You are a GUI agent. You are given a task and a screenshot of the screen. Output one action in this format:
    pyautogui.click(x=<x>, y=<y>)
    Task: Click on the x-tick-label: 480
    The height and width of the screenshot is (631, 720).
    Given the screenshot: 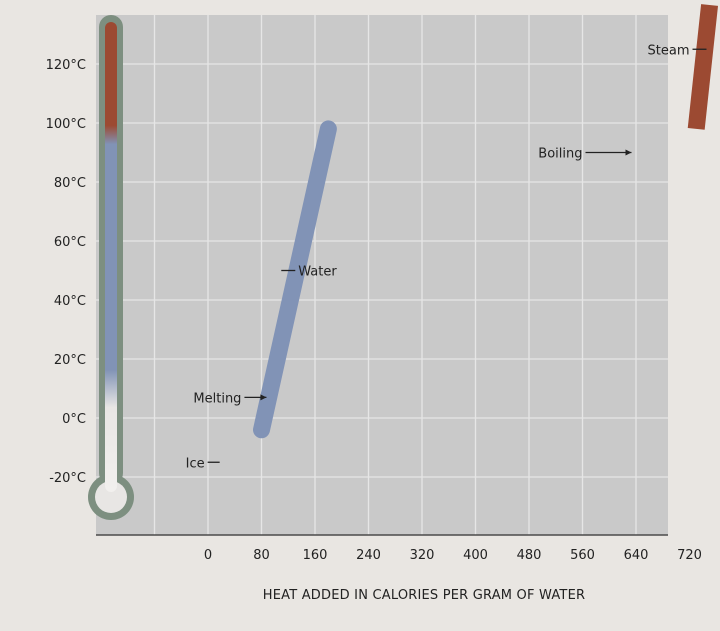 What is the action you would take?
    pyautogui.click(x=529, y=555)
    